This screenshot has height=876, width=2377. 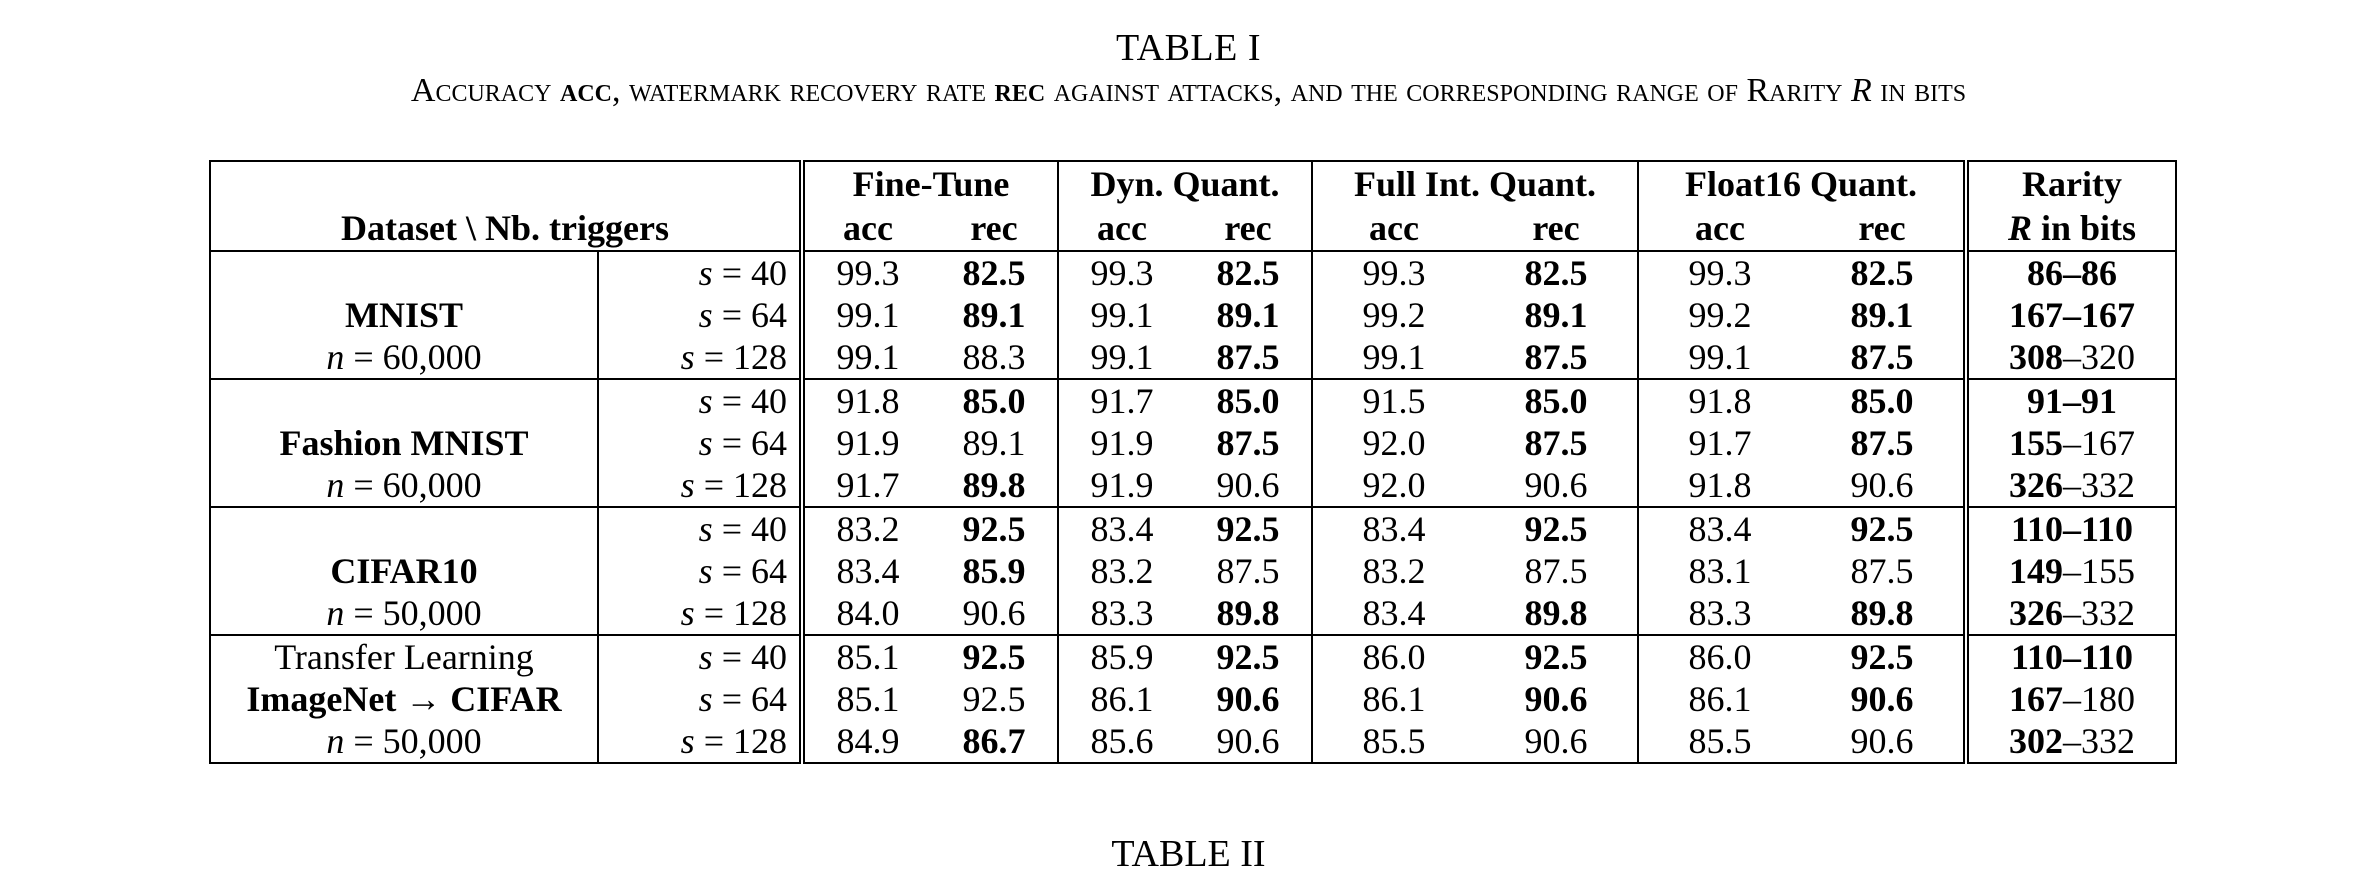 I want to click on acc-value: 84.0, so click(x=865, y=613).